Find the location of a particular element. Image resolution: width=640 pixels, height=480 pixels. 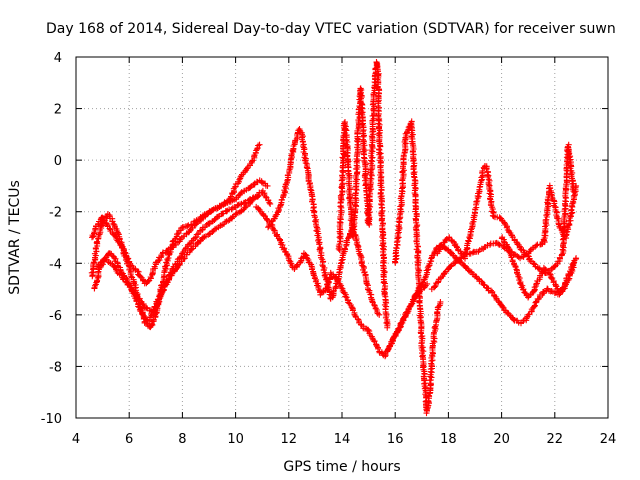

y-tick-label: -8 is located at coordinates (55, 367).